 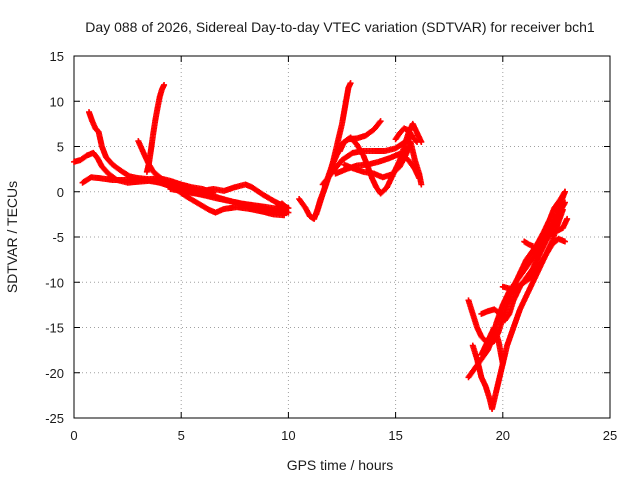 I want to click on y-tick-label: 0, so click(x=60, y=192).